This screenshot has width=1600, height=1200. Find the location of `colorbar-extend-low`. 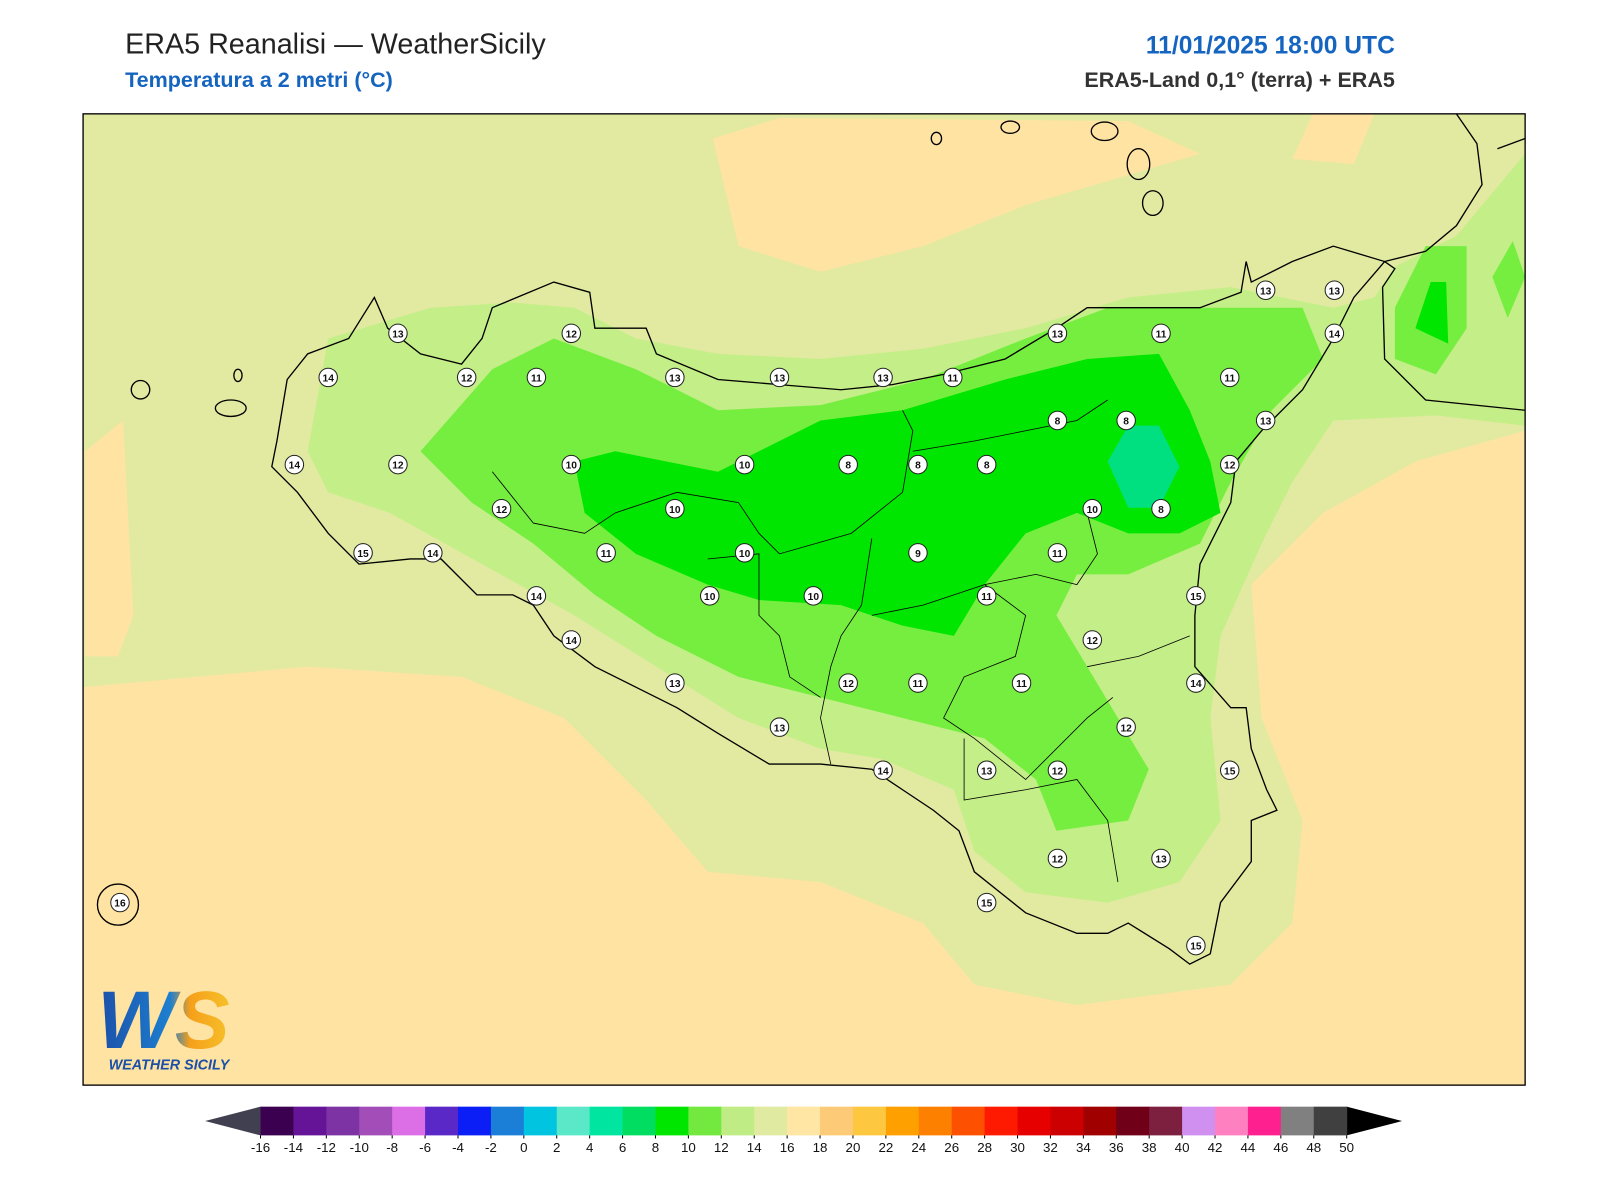

colorbar-extend-low is located at coordinates (233, 1121).